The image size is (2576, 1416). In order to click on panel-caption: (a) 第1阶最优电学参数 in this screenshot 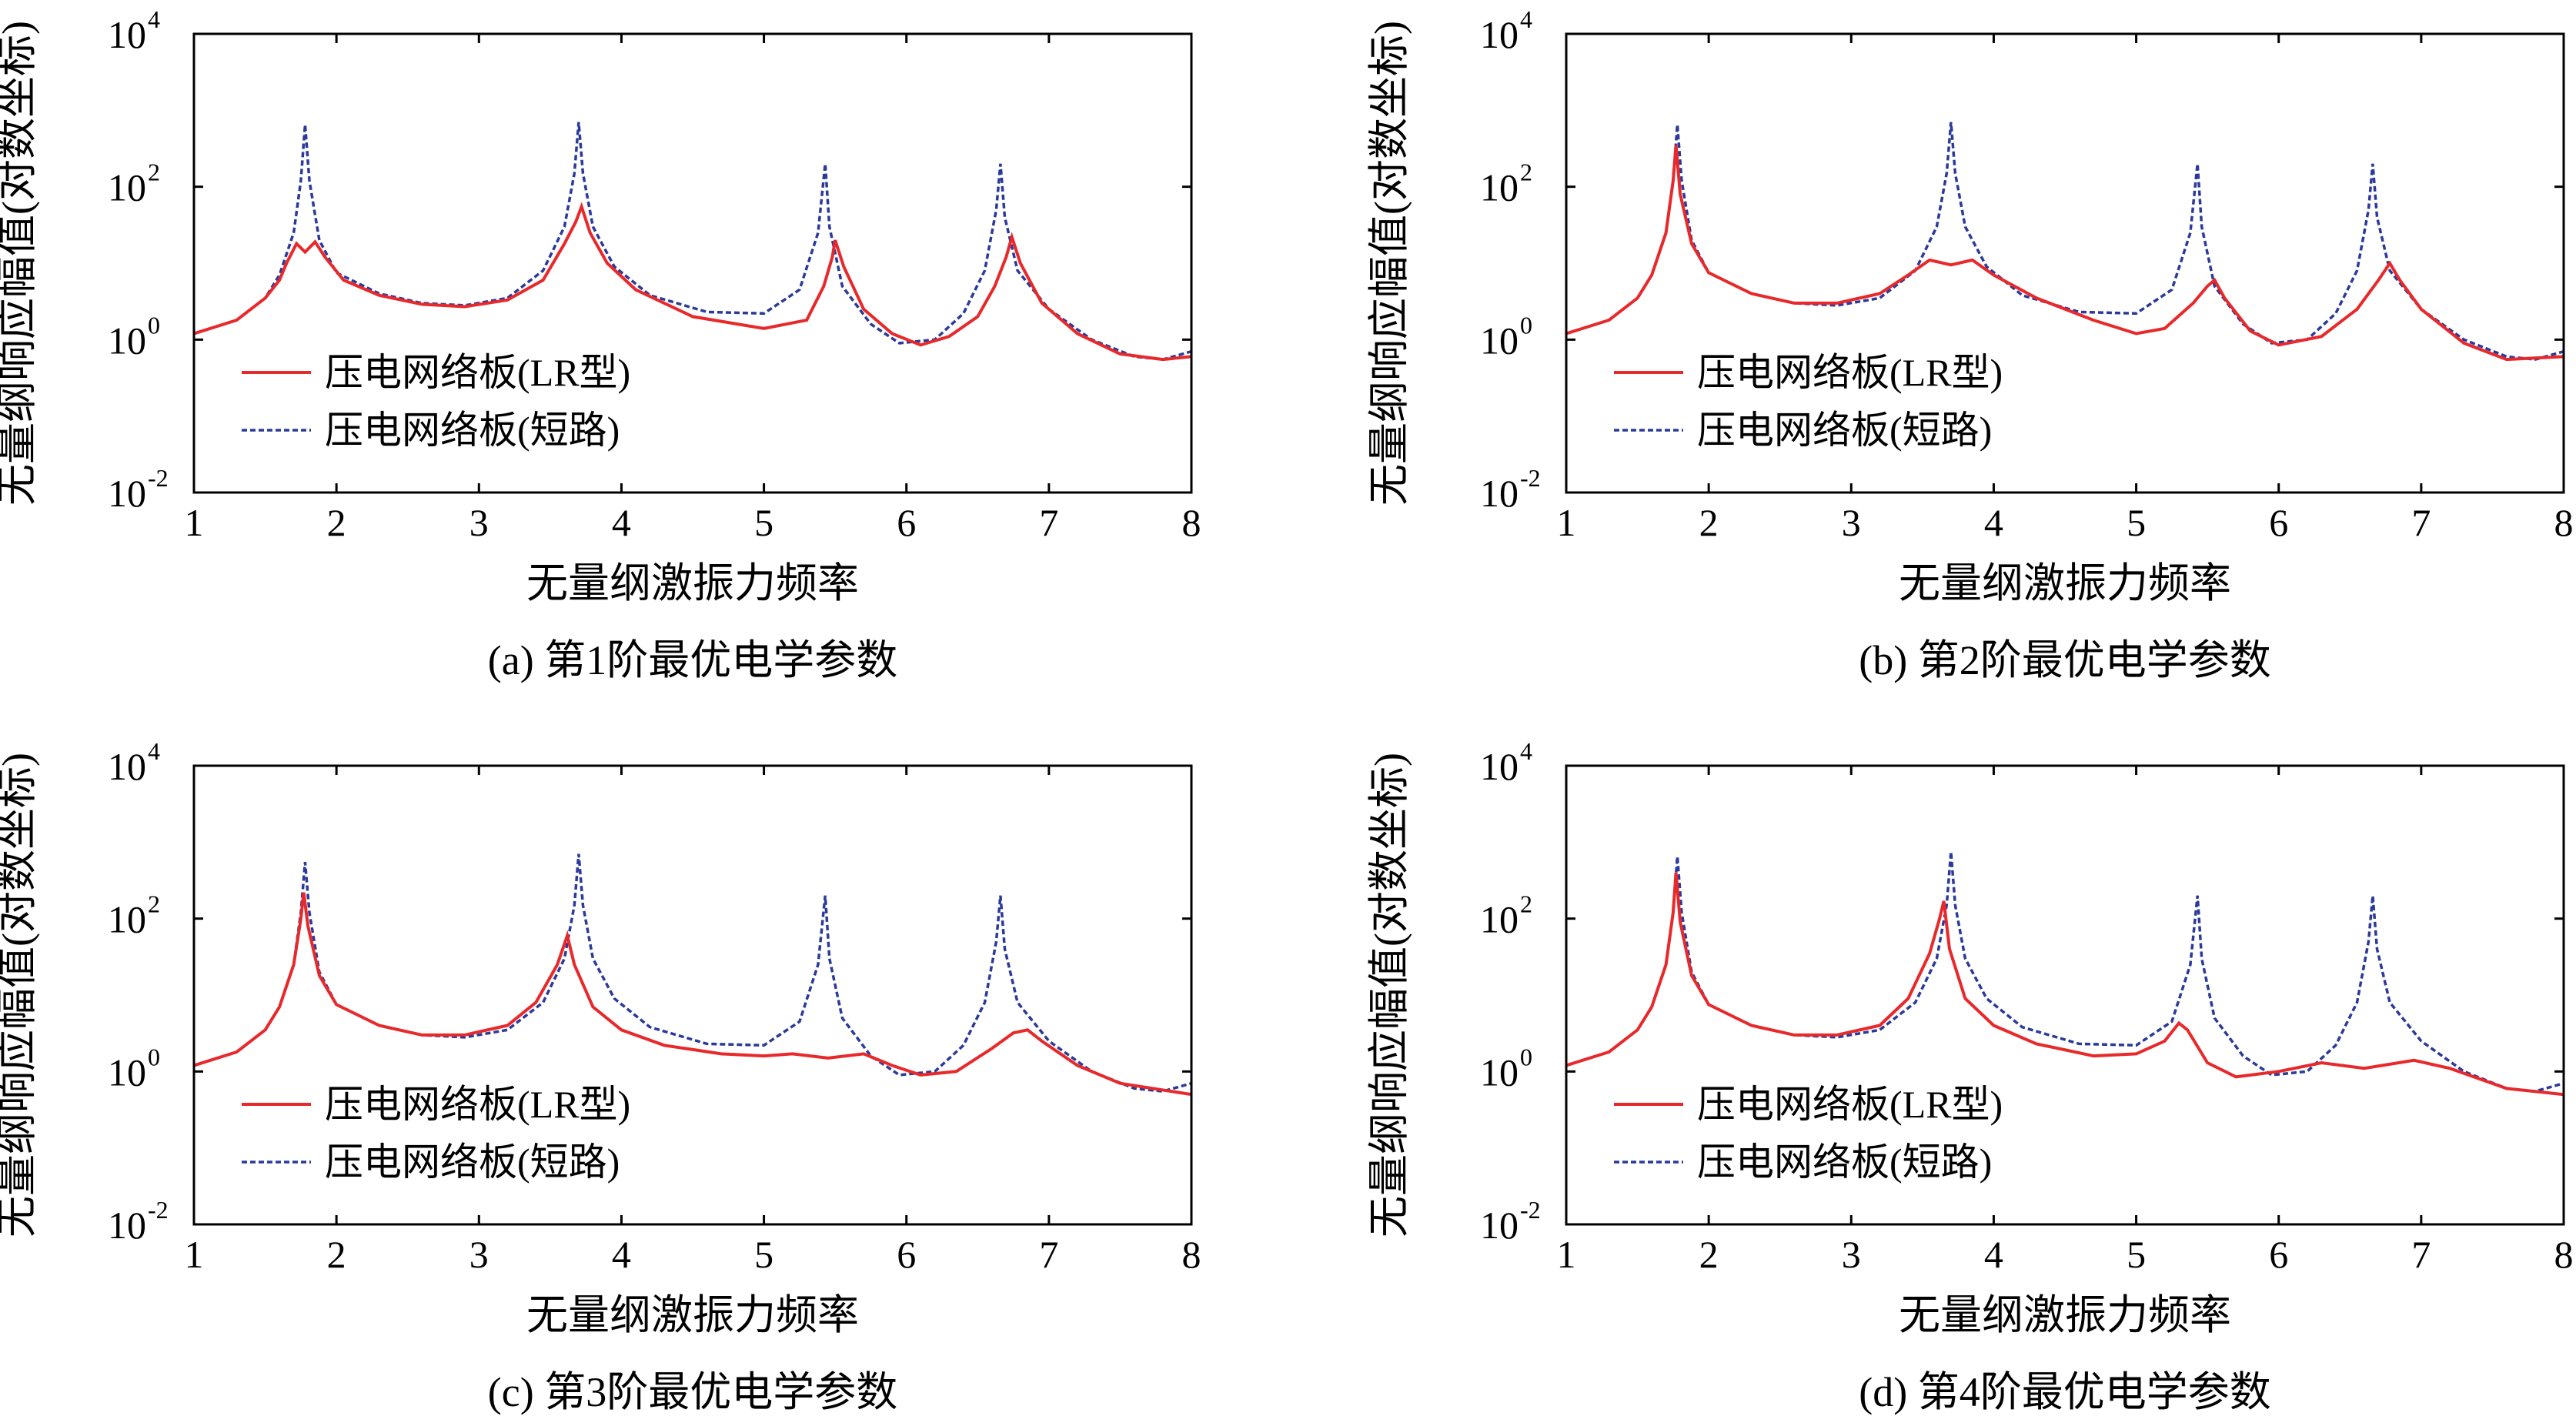, I will do `click(692, 660)`.